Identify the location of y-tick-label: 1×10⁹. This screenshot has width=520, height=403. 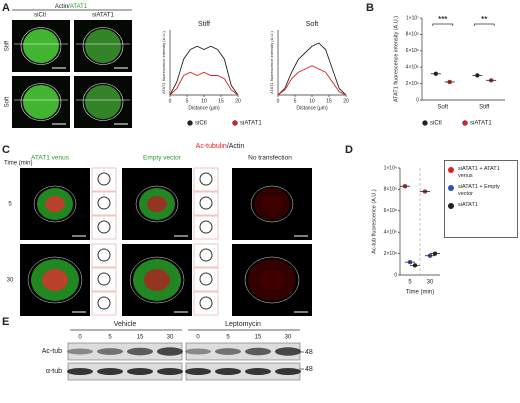
(390, 168).